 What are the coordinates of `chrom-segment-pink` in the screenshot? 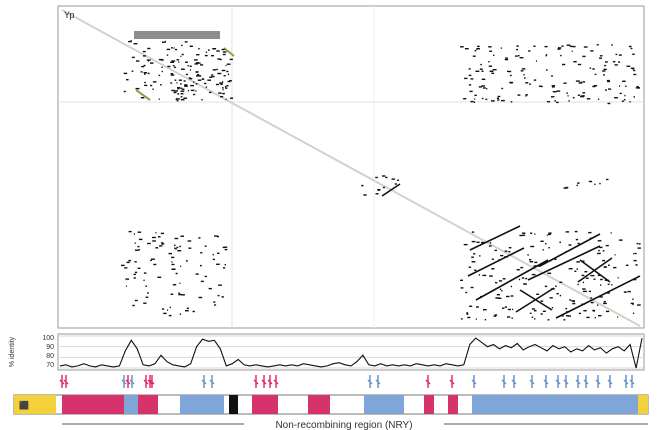 It's located at (148, 404).